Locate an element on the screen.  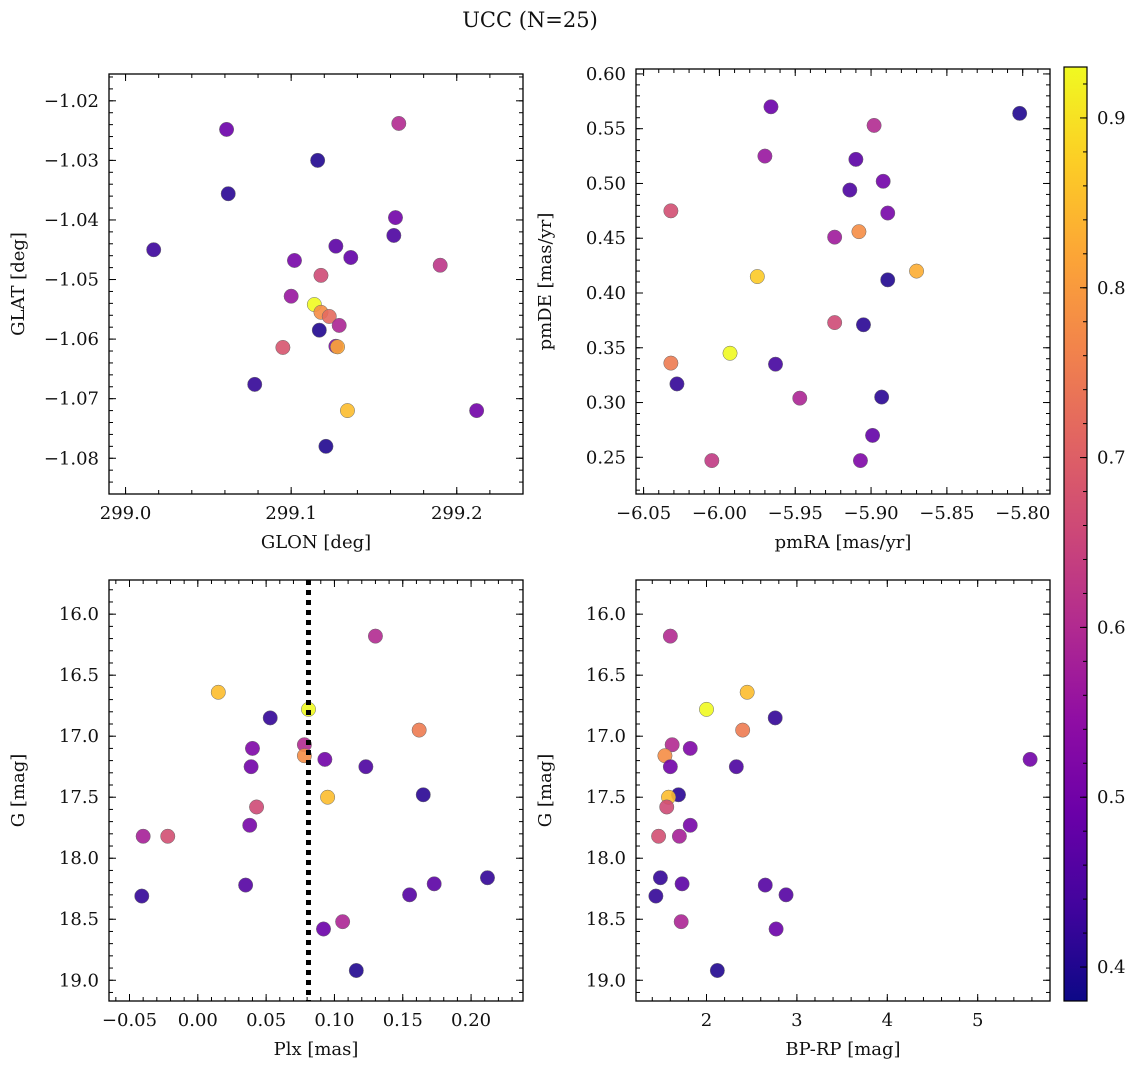
x-tick-label: 0.10 is located at coordinates (334, 1020).